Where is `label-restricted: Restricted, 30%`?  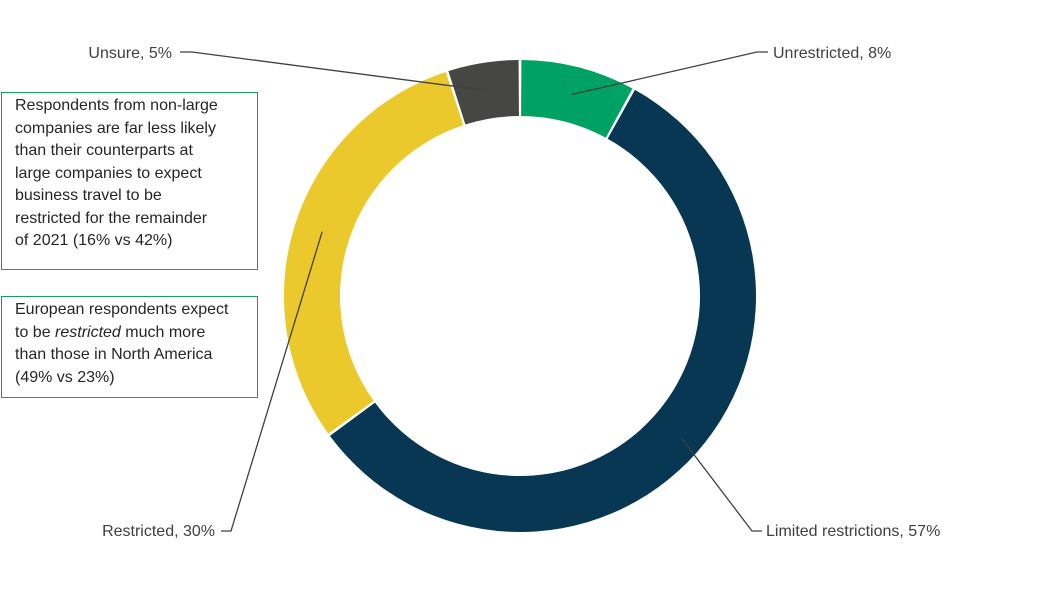
label-restricted: Restricted, 30% is located at coordinates (158, 531).